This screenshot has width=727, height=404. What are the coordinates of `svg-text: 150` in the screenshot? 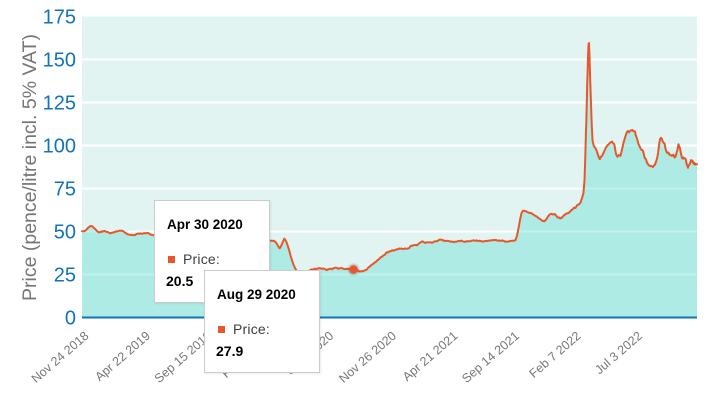 It's located at (59, 61).